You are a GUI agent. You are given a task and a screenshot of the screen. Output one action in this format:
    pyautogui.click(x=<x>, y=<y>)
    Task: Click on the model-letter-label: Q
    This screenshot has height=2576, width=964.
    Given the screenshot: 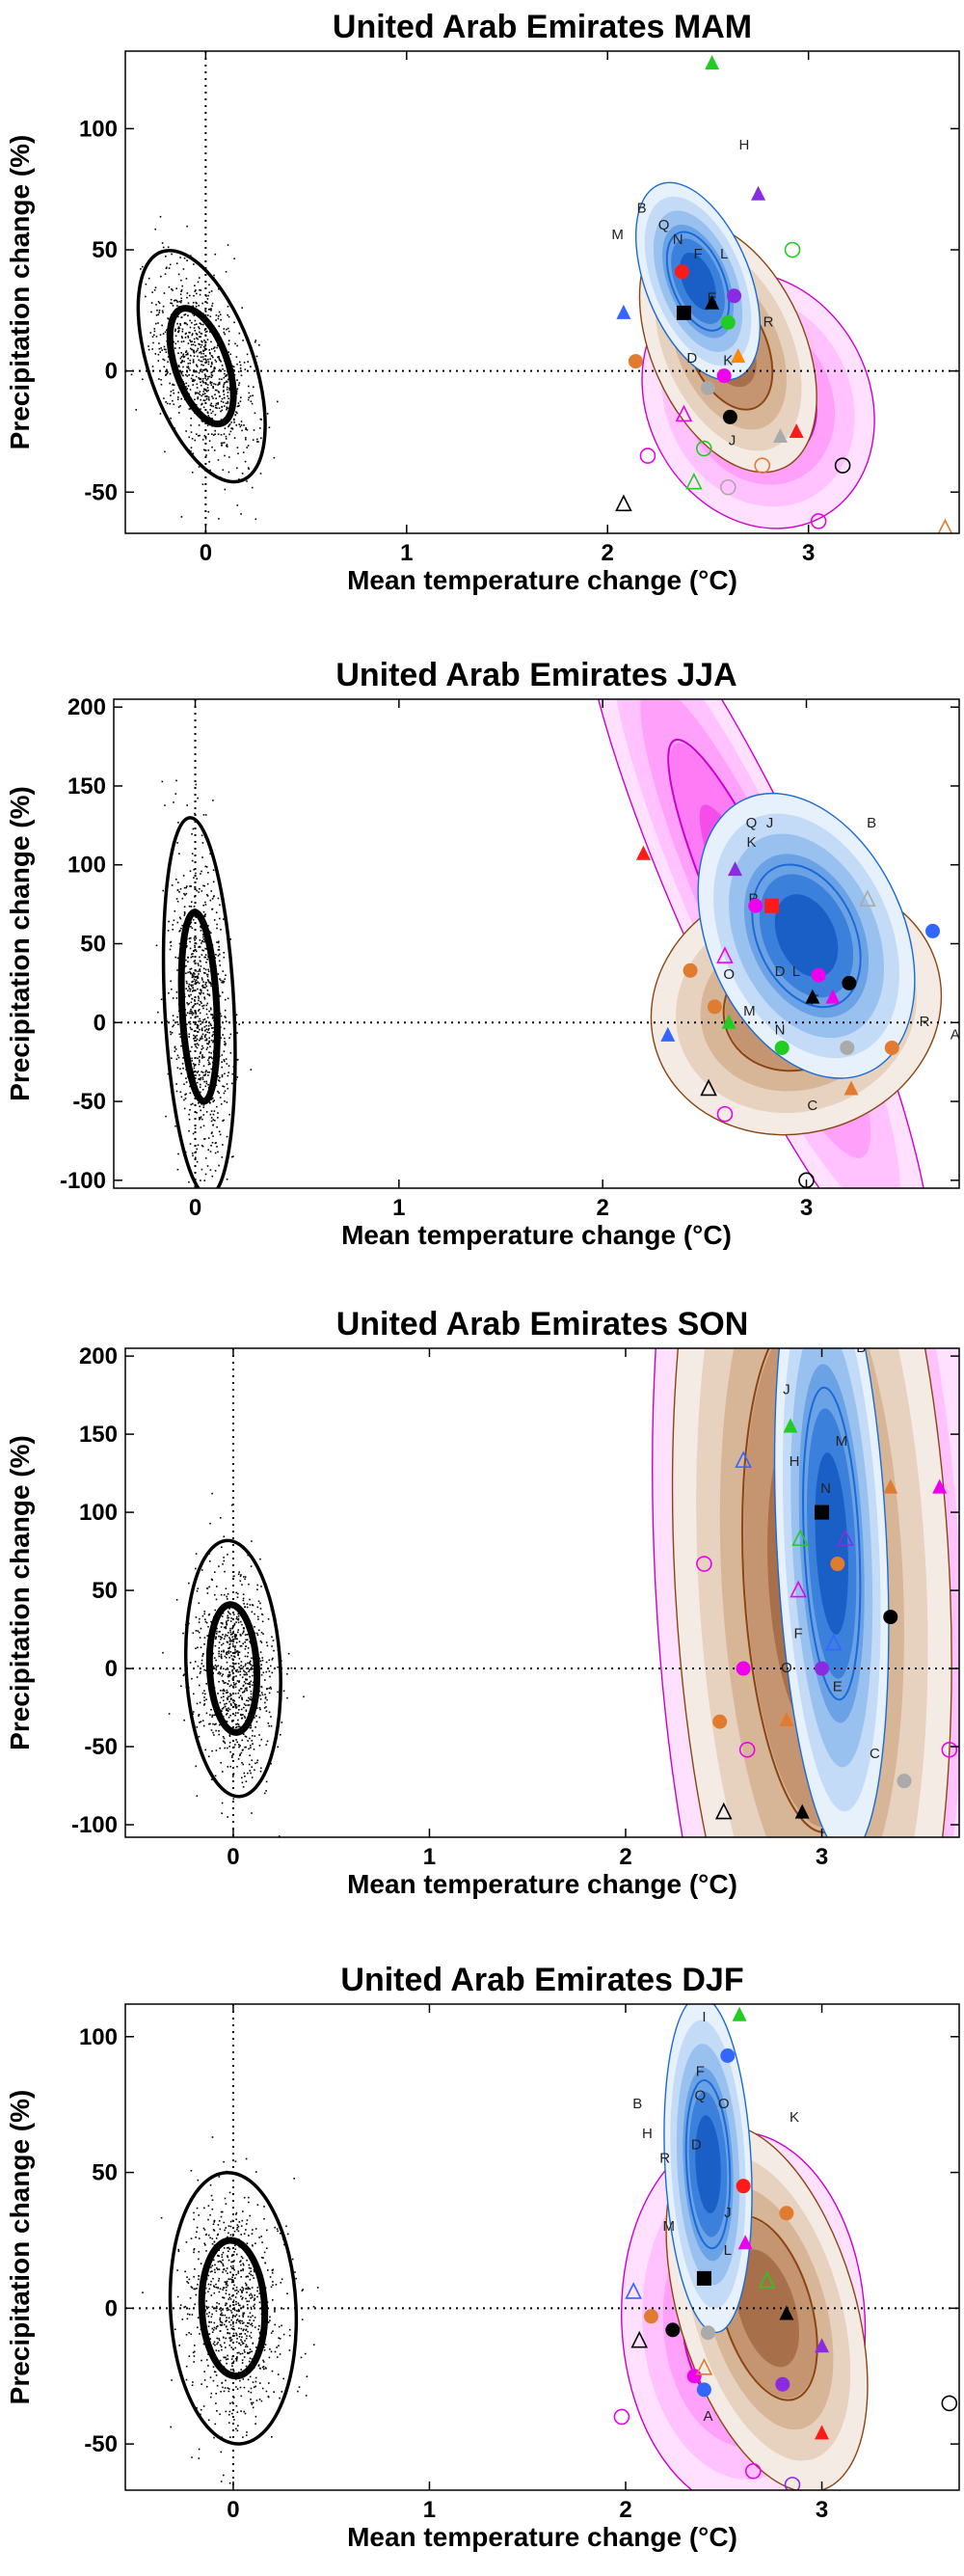 What is the action you would take?
    pyautogui.click(x=752, y=823)
    